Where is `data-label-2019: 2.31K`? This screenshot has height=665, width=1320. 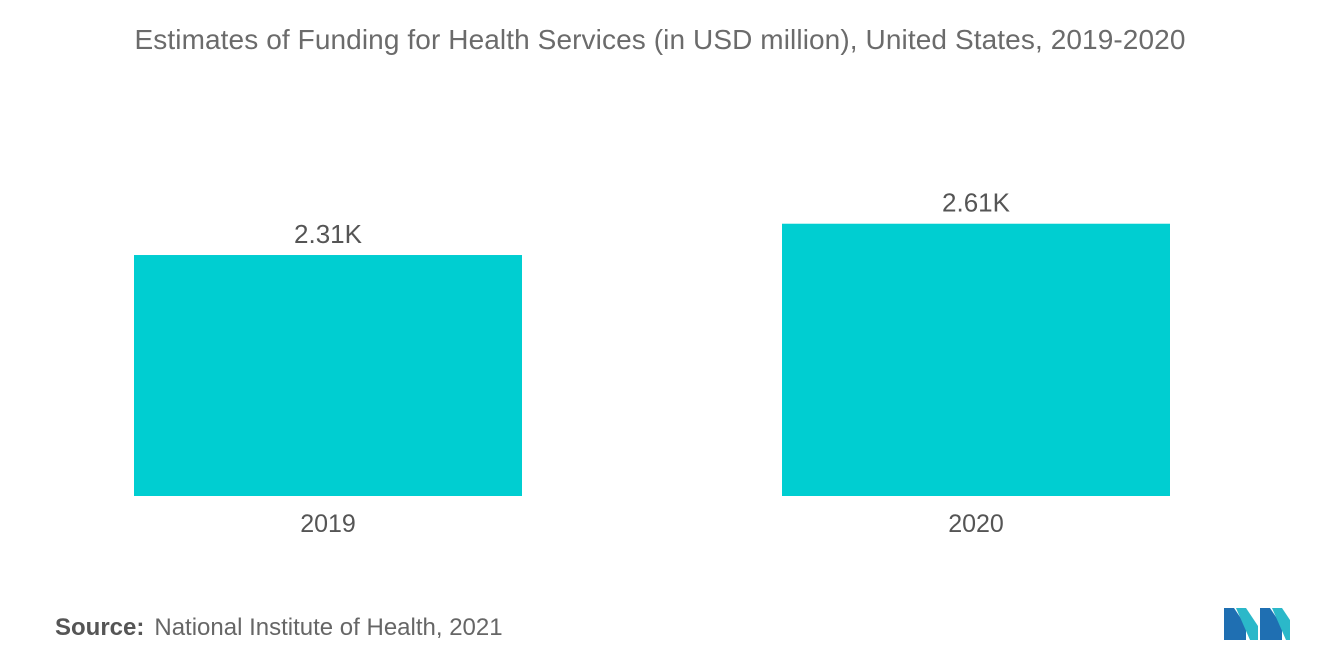
data-label-2019: 2.31K is located at coordinates (328, 234).